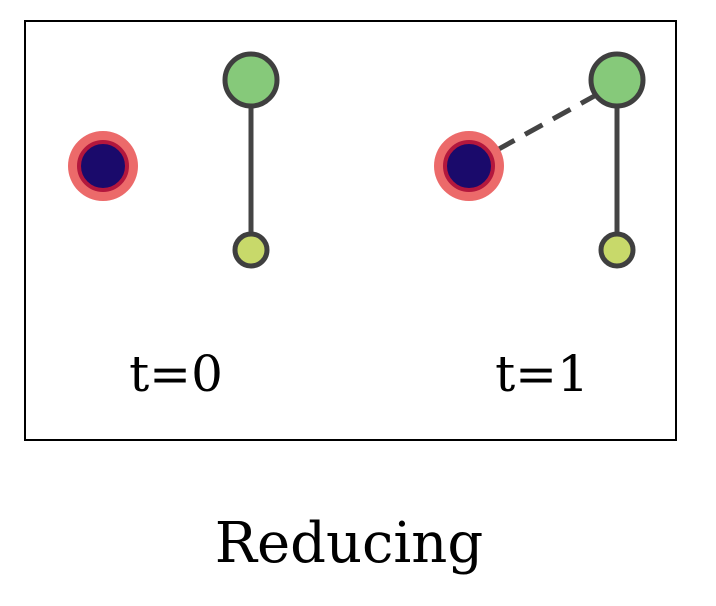 The image size is (716, 606). What do you see at coordinates (349, 543) in the screenshot?
I see `diagram-caption: Reducing` at bounding box center [349, 543].